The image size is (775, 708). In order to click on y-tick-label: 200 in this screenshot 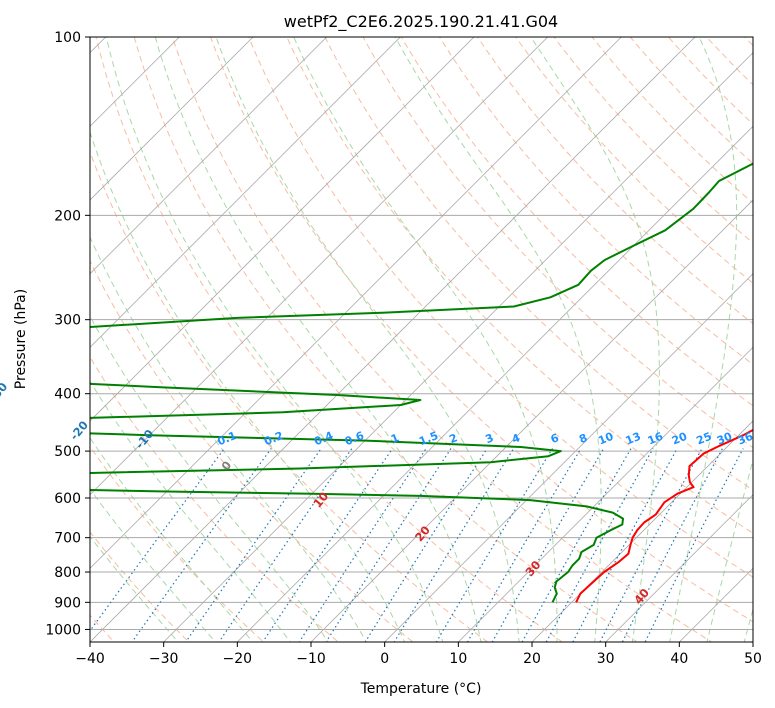, I will do `click(67, 216)`.